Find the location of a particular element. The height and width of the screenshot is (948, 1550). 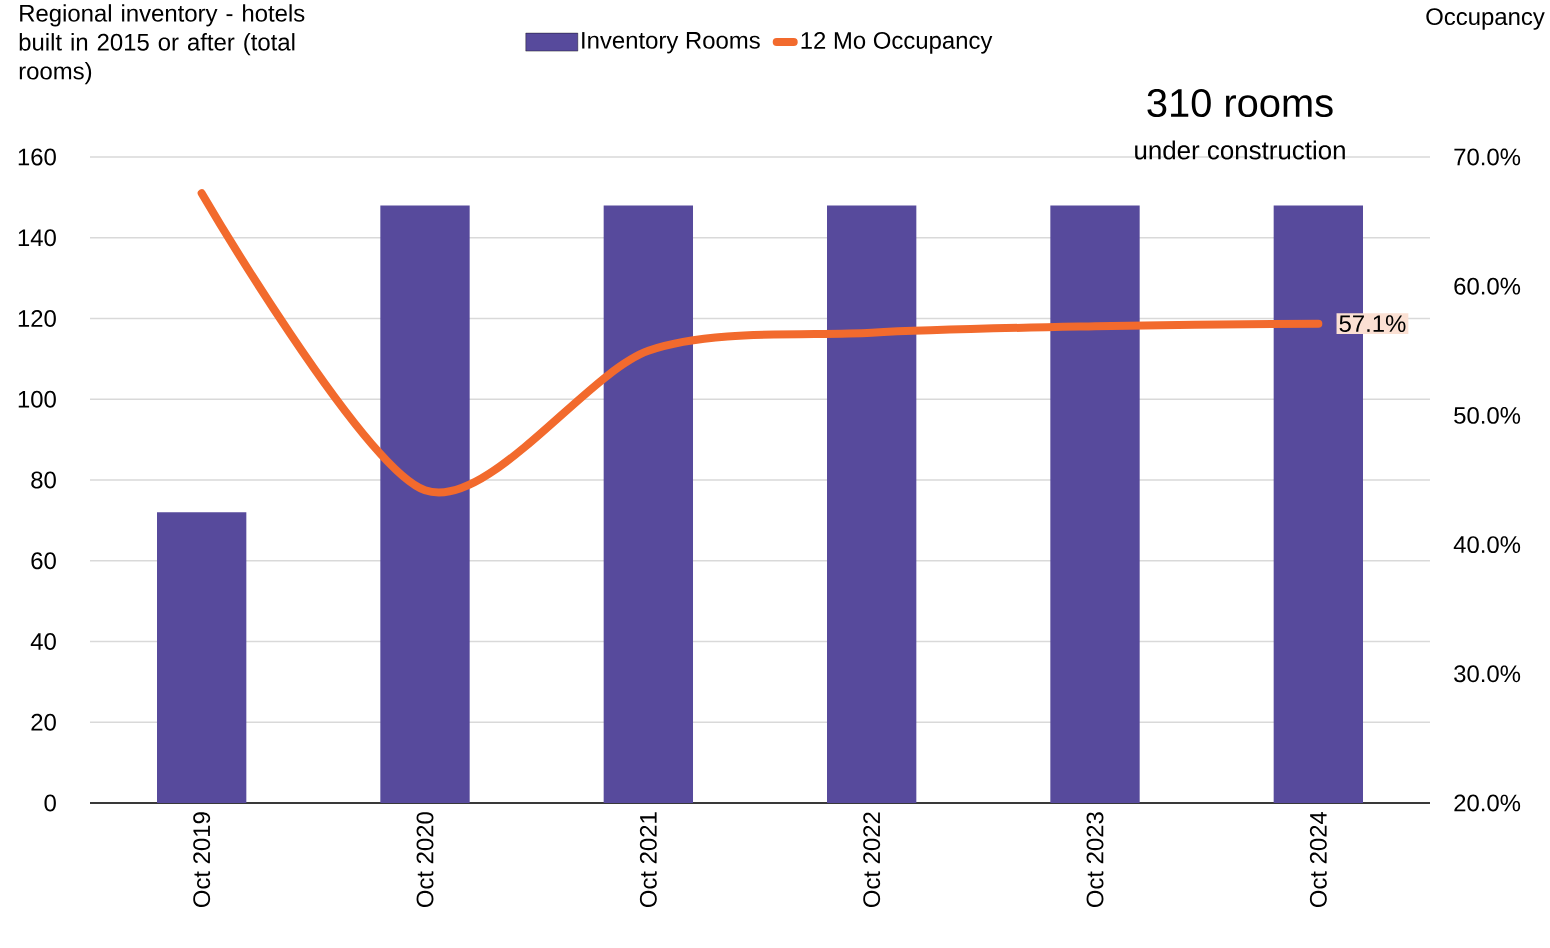

text: 310 rooms is located at coordinates (1240, 103).